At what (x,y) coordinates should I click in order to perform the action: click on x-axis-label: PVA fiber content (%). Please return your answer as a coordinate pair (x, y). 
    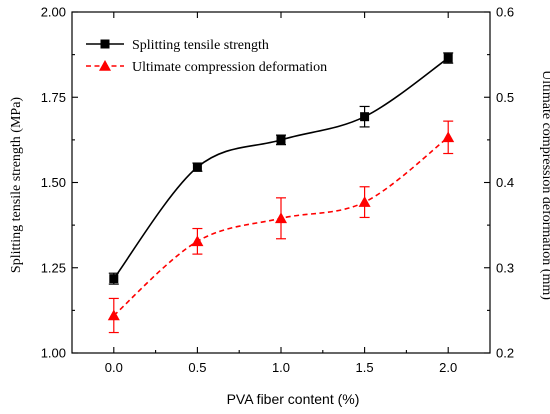
    Looking at the image, I should click on (293, 399).